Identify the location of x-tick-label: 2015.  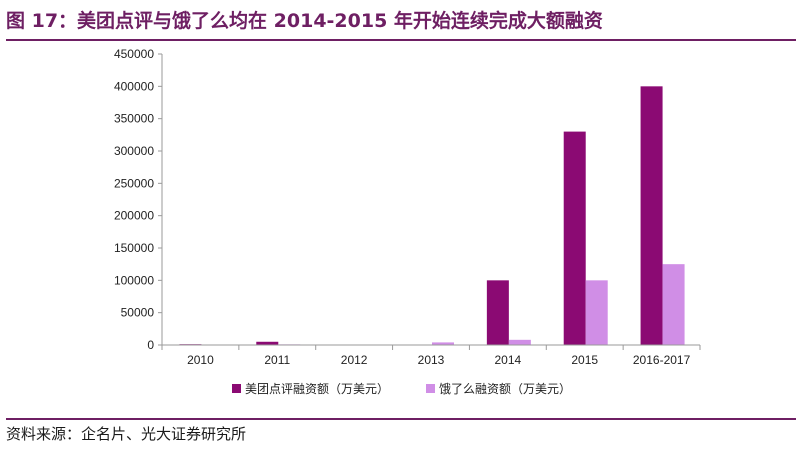
(584, 360).